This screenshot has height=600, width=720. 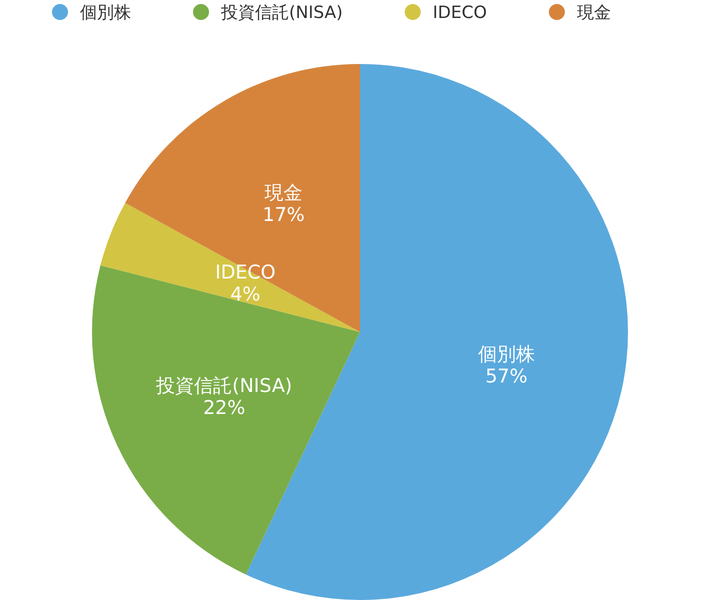 What do you see at coordinates (593, 13) in the screenshot?
I see `legend-label: 現金` at bounding box center [593, 13].